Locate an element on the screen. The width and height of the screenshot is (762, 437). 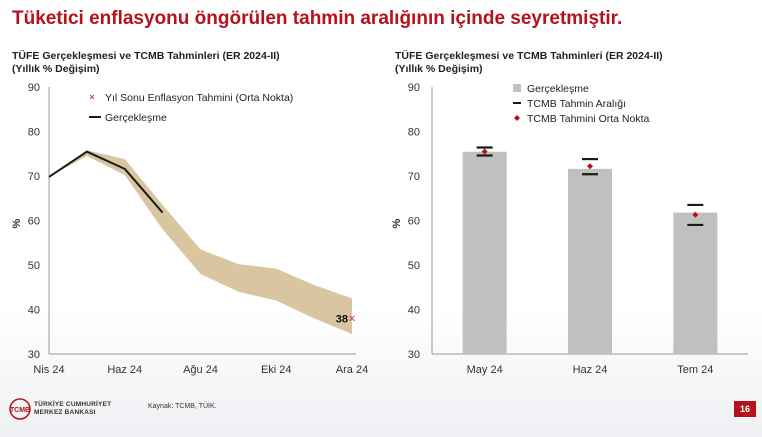
left-chart-heading-line2: (Yıllık % Değişim) is located at coordinates (56, 69).